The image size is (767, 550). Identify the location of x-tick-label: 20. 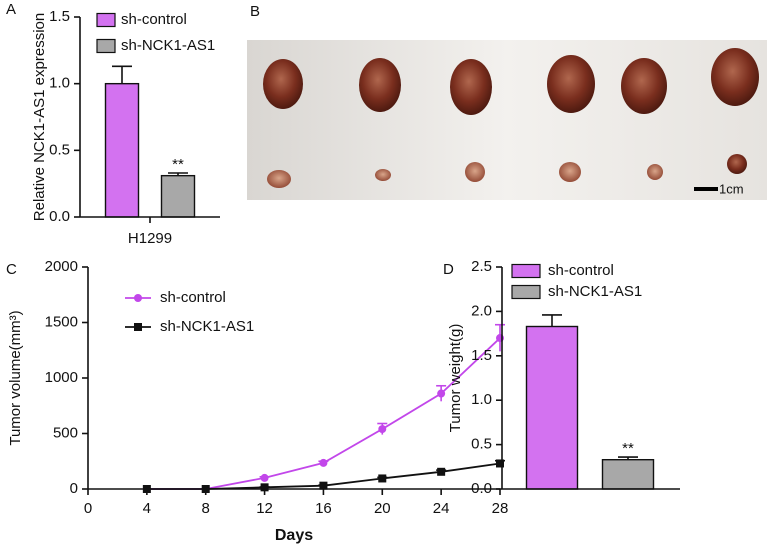
(382, 508).